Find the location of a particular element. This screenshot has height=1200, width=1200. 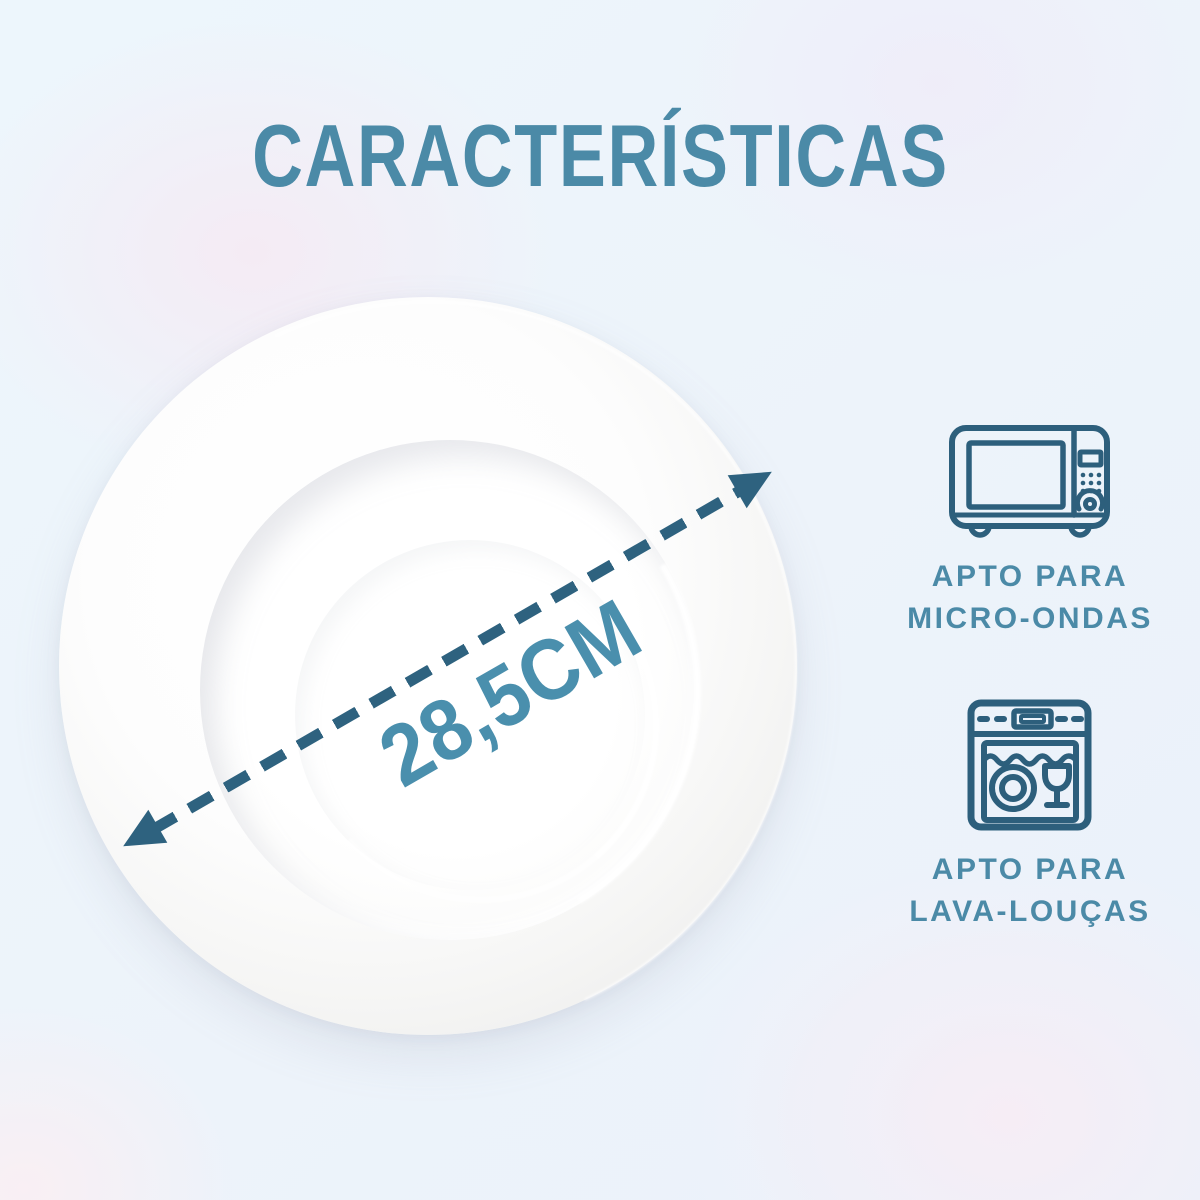

feature-dishwasher is located at coordinates (1030, 767).